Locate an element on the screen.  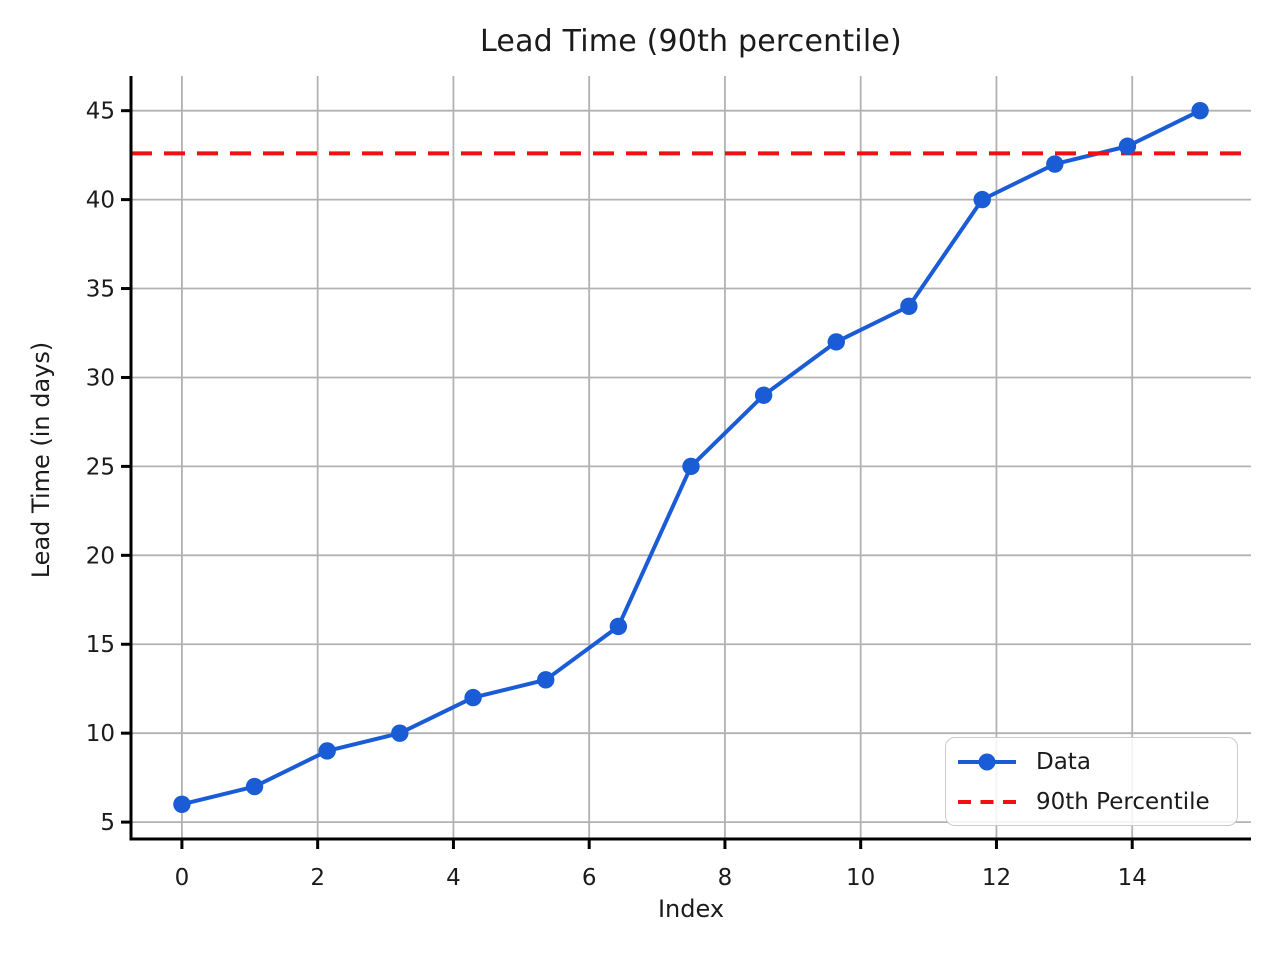
legend-label-percentile: 90th Percentile is located at coordinates (1123, 801).